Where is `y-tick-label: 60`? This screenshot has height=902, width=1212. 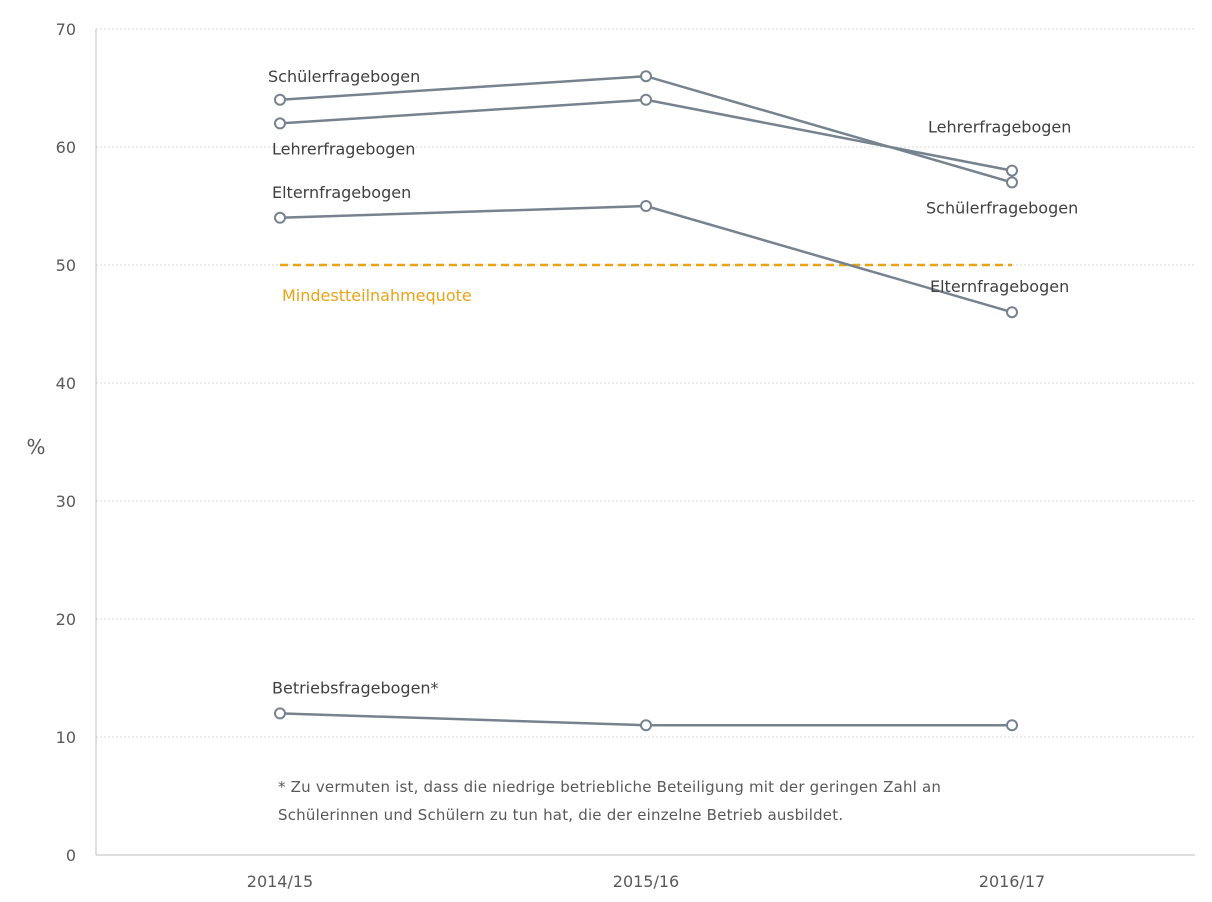 y-tick-label: 60 is located at coordinates (66, 147).